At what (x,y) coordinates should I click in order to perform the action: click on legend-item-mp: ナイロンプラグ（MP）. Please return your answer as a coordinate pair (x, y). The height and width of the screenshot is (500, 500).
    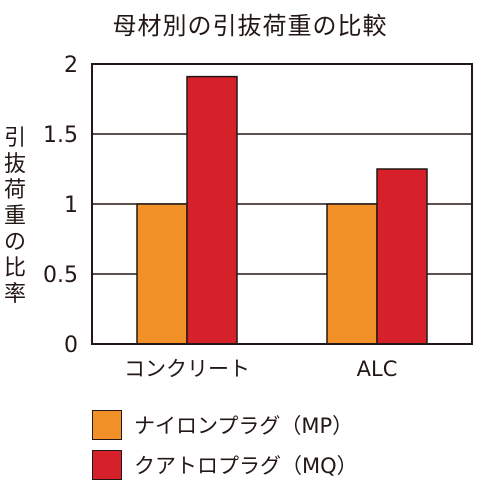
    Looking at the image, I should click on (222, 425).